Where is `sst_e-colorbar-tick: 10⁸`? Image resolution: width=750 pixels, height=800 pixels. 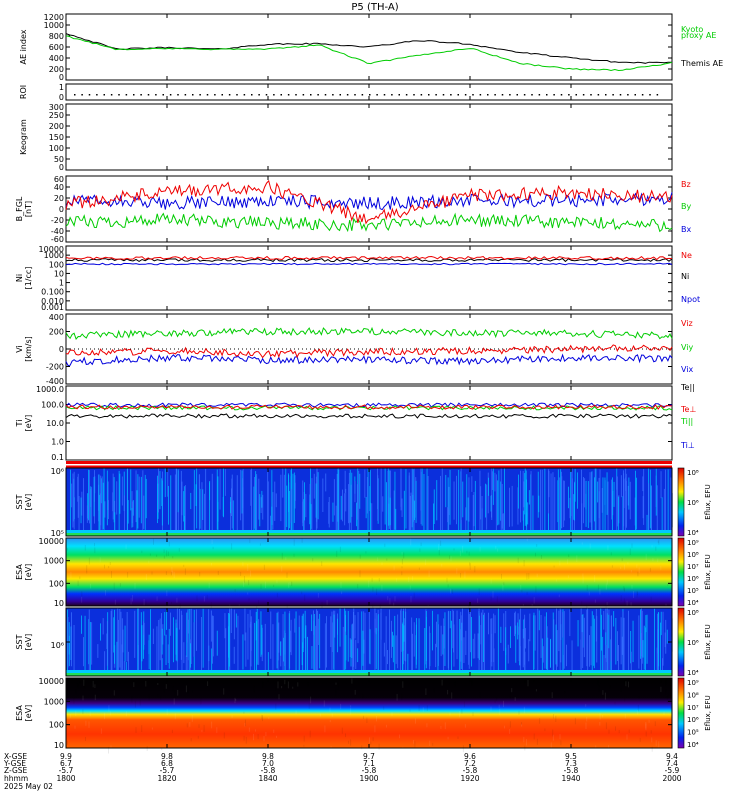 sst_e-colorbar-tick: 10⁸ is located at coordinates (693, 473).